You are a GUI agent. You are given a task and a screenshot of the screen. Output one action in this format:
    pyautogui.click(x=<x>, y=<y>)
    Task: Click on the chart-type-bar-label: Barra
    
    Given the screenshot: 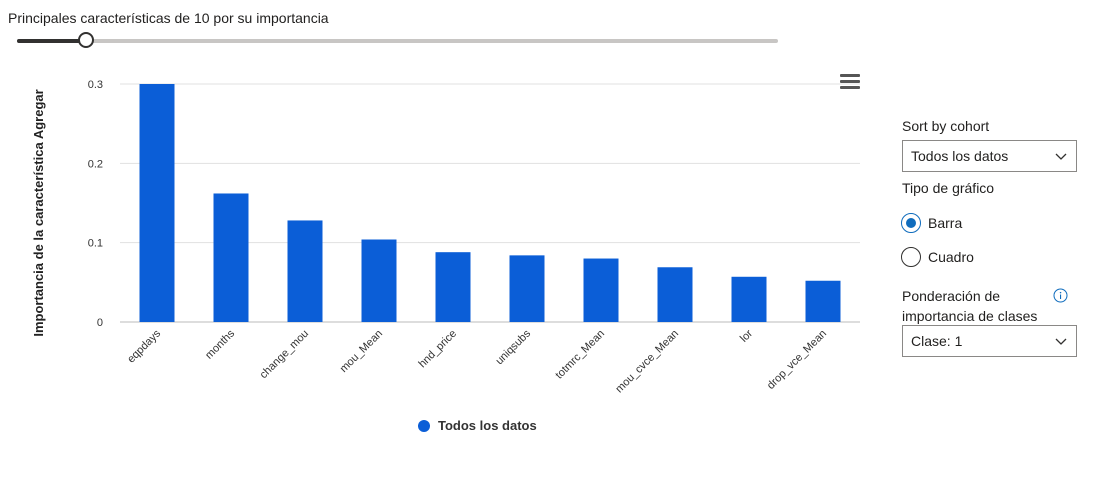 What is the action you would take?
    pyautogui.click(x=945, y=223)
    